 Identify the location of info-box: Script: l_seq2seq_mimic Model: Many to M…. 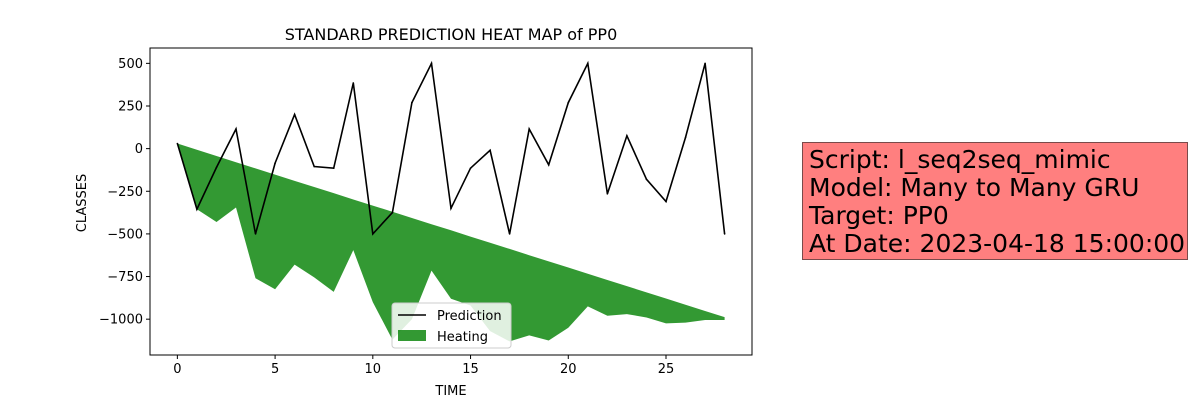
(995, 201).